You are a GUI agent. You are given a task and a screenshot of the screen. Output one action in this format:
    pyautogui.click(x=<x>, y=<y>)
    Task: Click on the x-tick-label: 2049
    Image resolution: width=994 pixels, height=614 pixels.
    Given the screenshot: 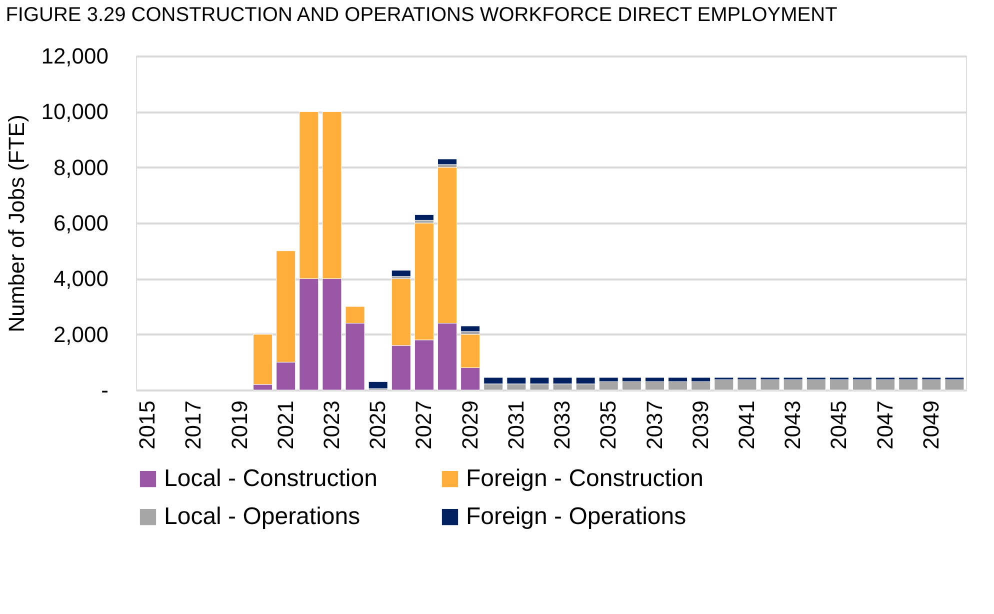 What is the action you would take?
    pyautogui.click(x=931, y=425)
    